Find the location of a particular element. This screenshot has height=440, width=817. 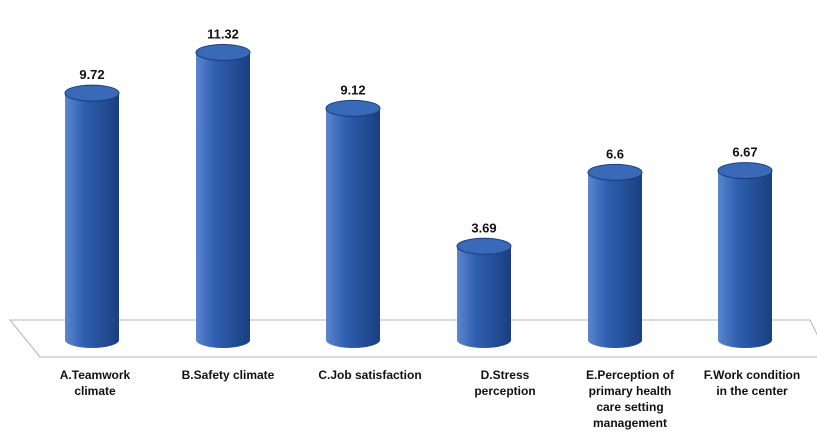

category-label: A.Teamwork climate is located at coordinates (95, 383).